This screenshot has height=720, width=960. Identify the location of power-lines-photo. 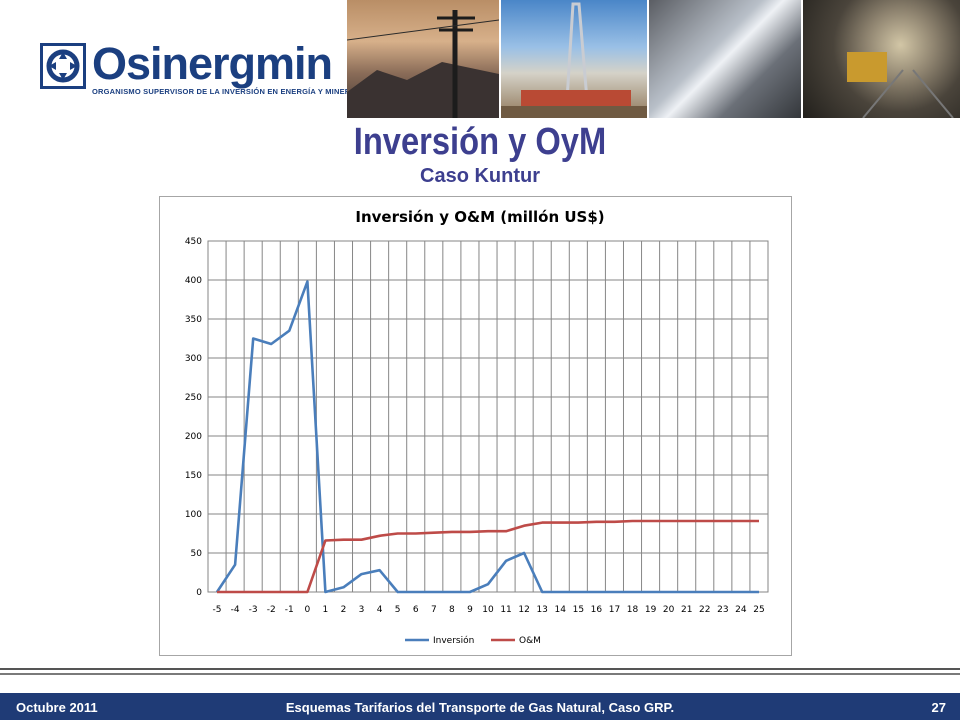
(423, 59).